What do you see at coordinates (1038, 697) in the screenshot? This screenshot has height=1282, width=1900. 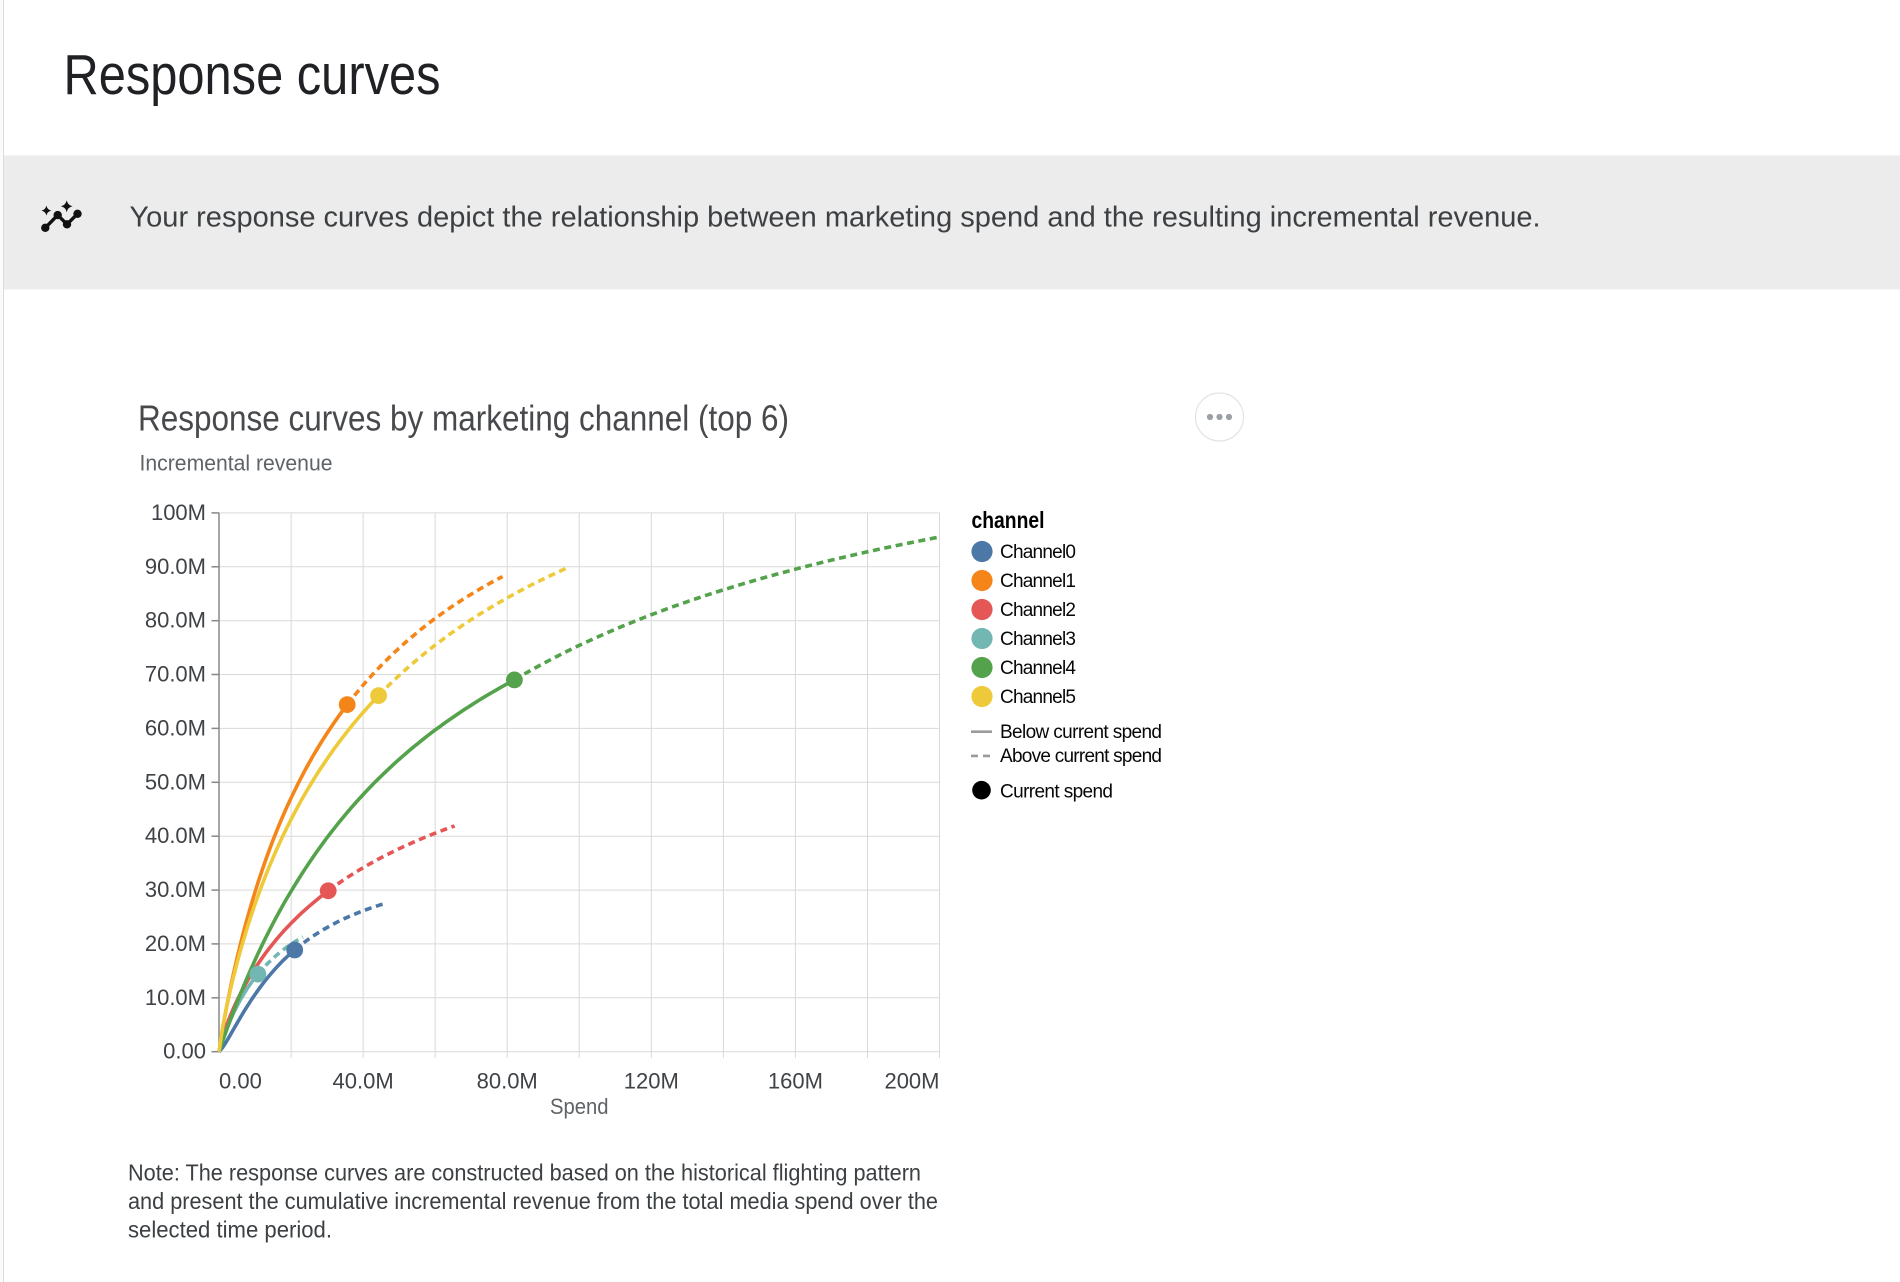 I see `svg-text: Channel5` at bounding box center [1038, 697].